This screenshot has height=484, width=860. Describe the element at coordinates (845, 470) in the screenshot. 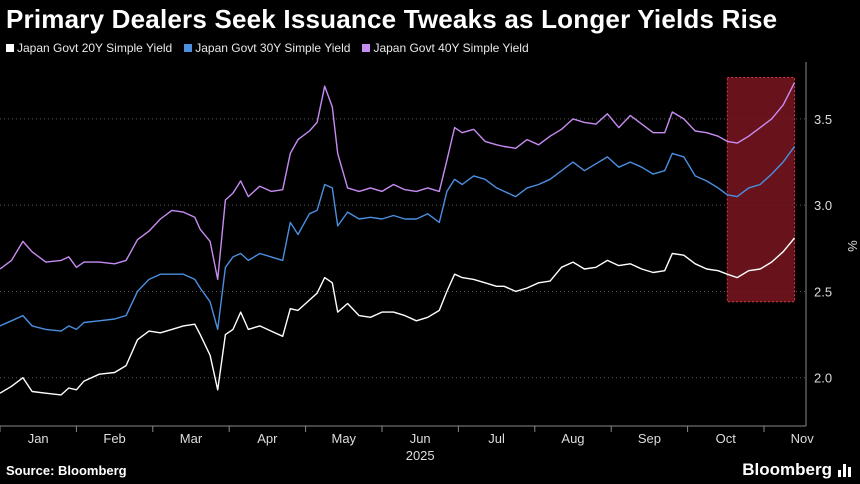

I see `bar-chart-icon` at that location.